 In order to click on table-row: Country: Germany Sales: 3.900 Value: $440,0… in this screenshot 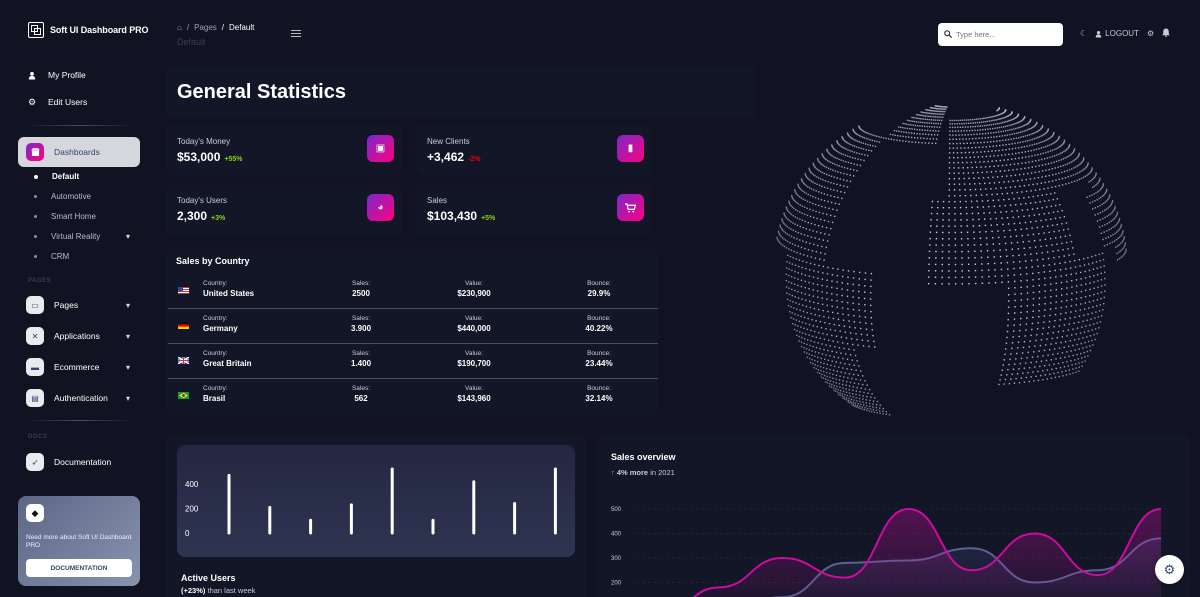, I will do `click(412, 326)`.